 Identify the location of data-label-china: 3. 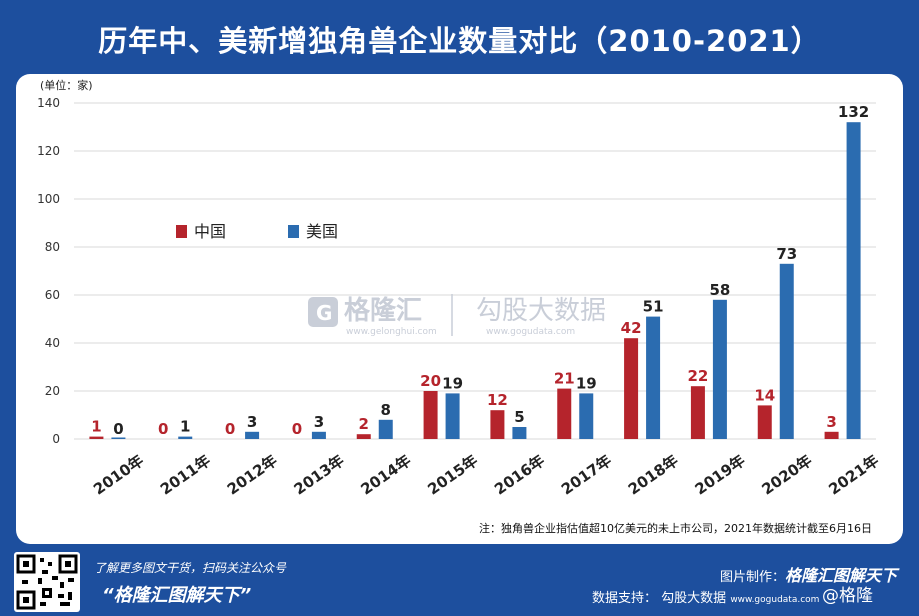
(831, 422).